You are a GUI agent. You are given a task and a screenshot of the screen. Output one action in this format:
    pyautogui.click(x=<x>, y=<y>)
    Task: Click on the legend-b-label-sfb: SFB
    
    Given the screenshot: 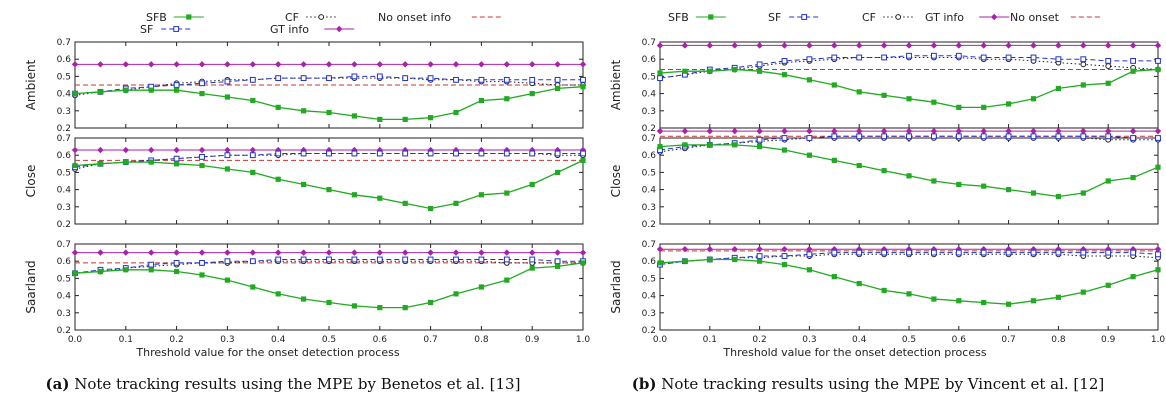 What is the action you would take?
    pyautogui.click(x=678, y=17)
    